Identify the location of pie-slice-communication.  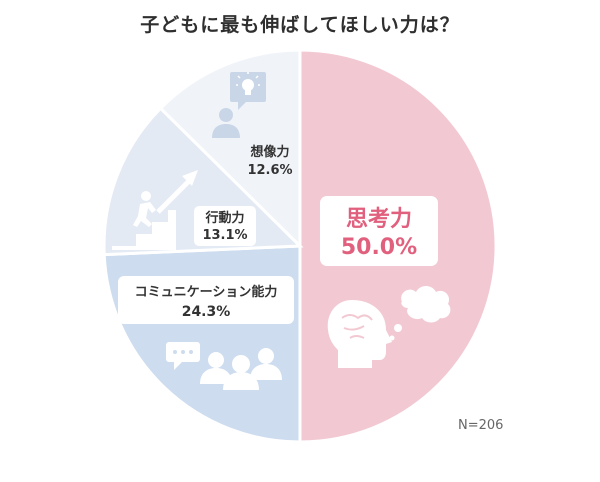
(202, 344).